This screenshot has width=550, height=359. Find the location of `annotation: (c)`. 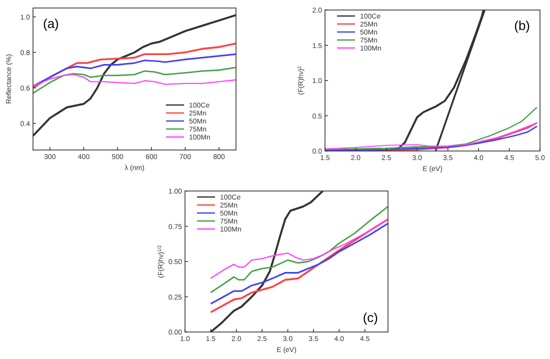

annotation: (c) is located at coordinates (370, 317).